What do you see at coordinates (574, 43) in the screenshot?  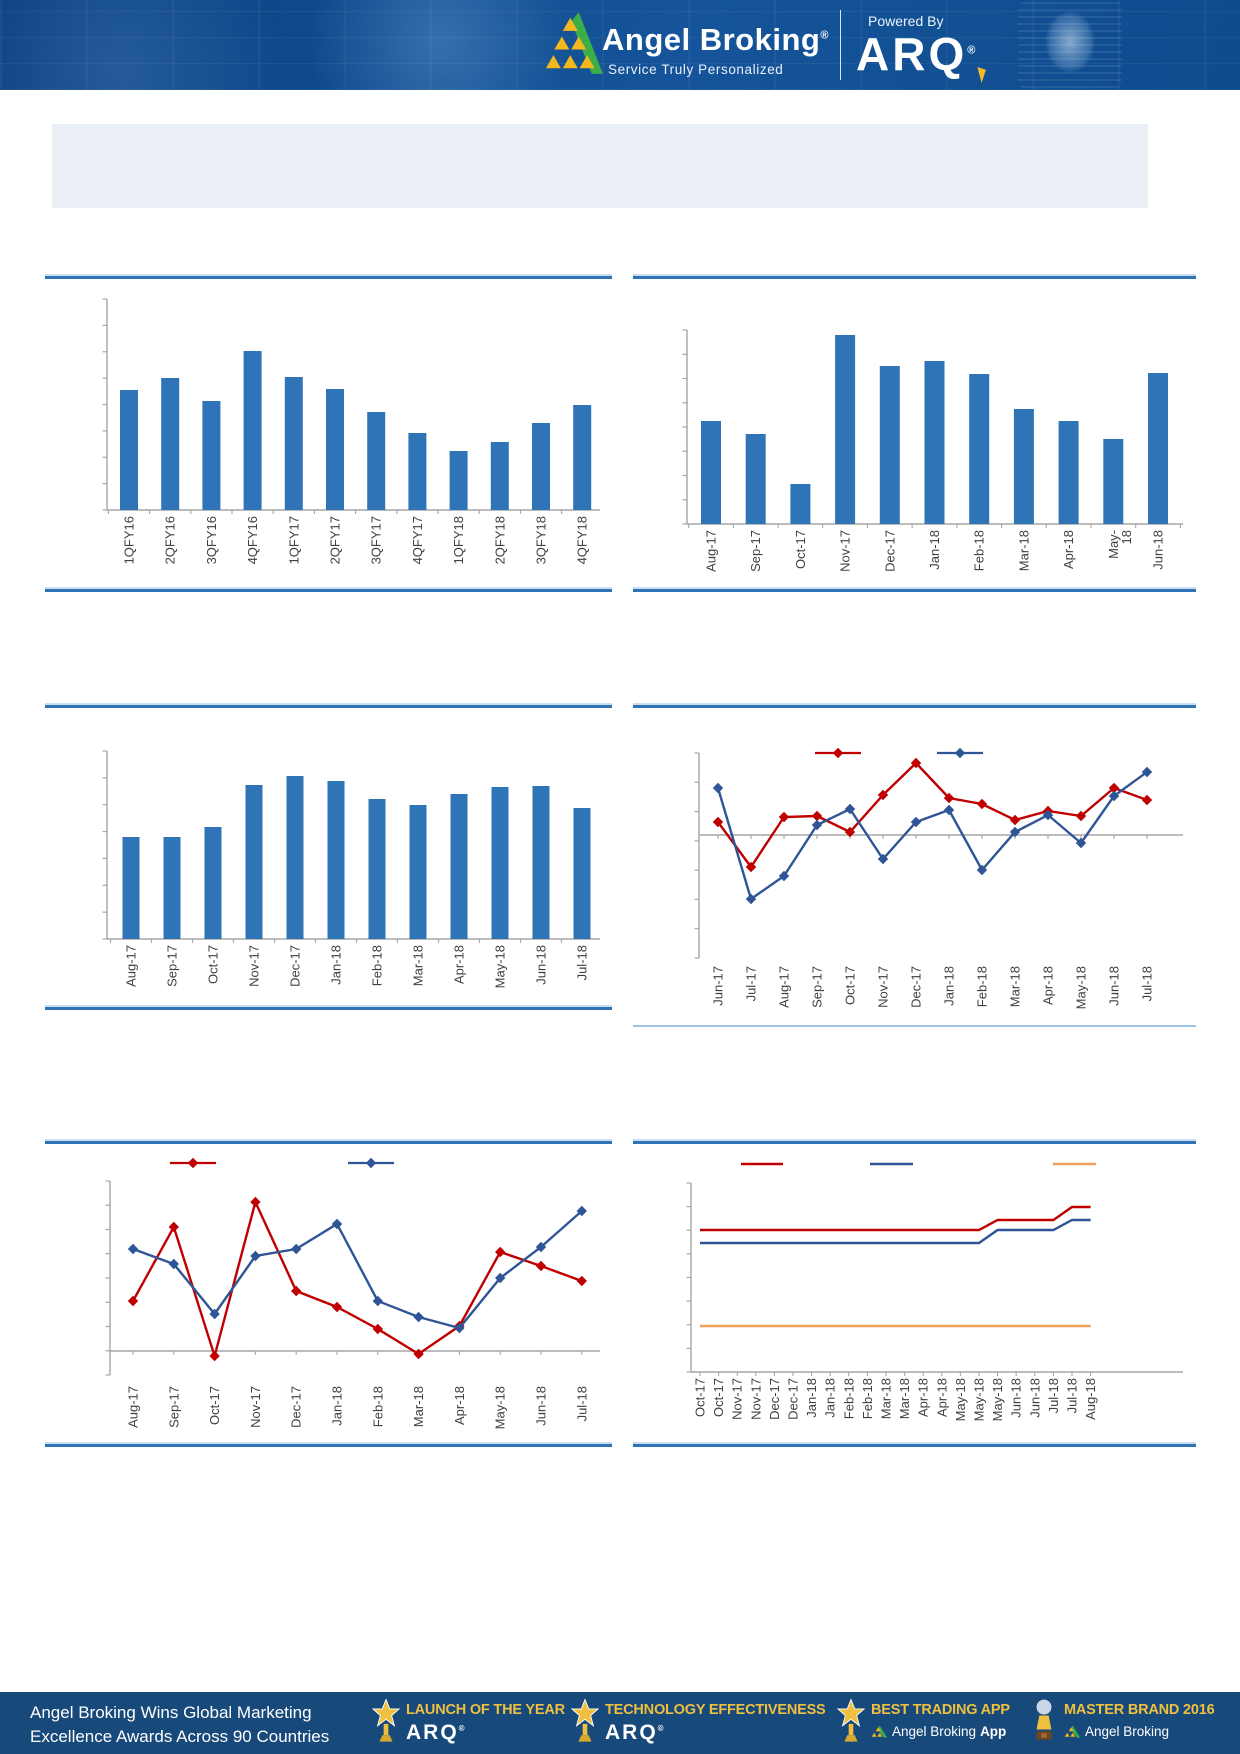 I see `angel-broking-logo-icon` at bounding box center [574, 43].